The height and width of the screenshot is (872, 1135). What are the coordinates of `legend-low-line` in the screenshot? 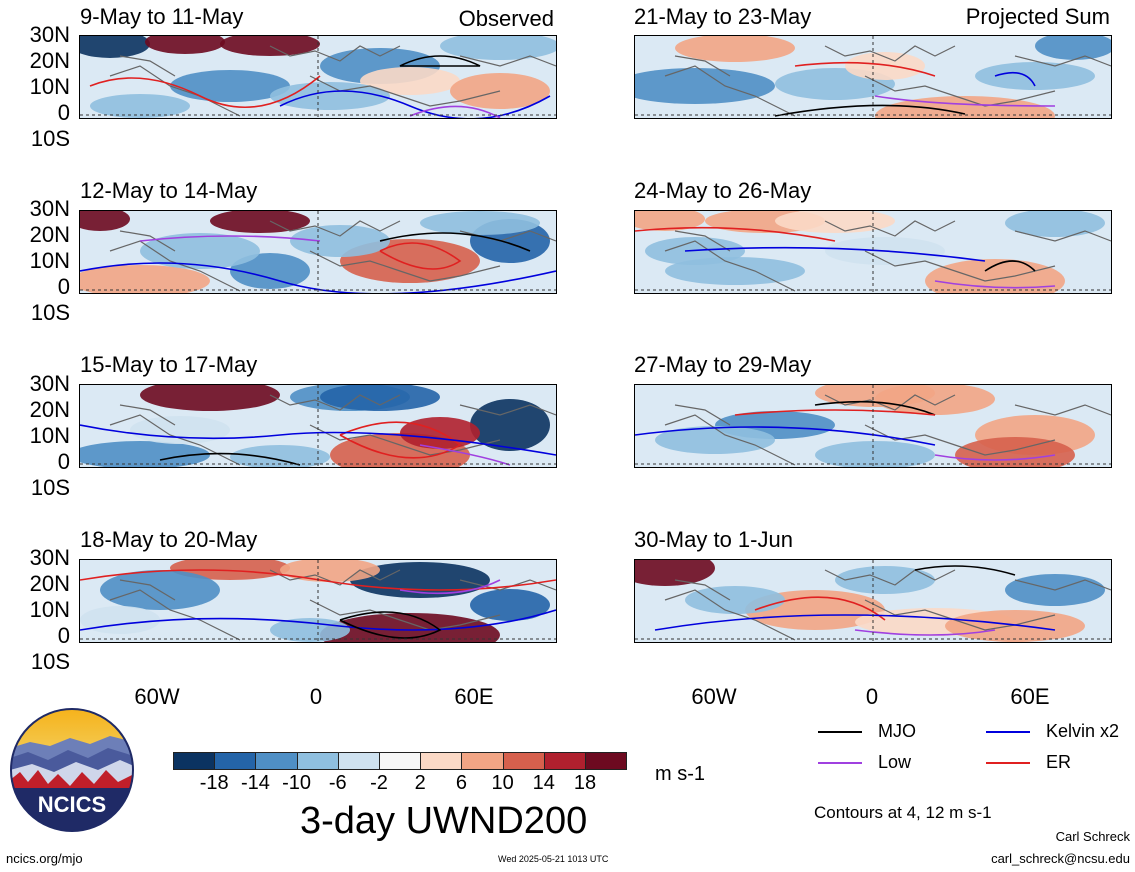 It's located at (840, 763).